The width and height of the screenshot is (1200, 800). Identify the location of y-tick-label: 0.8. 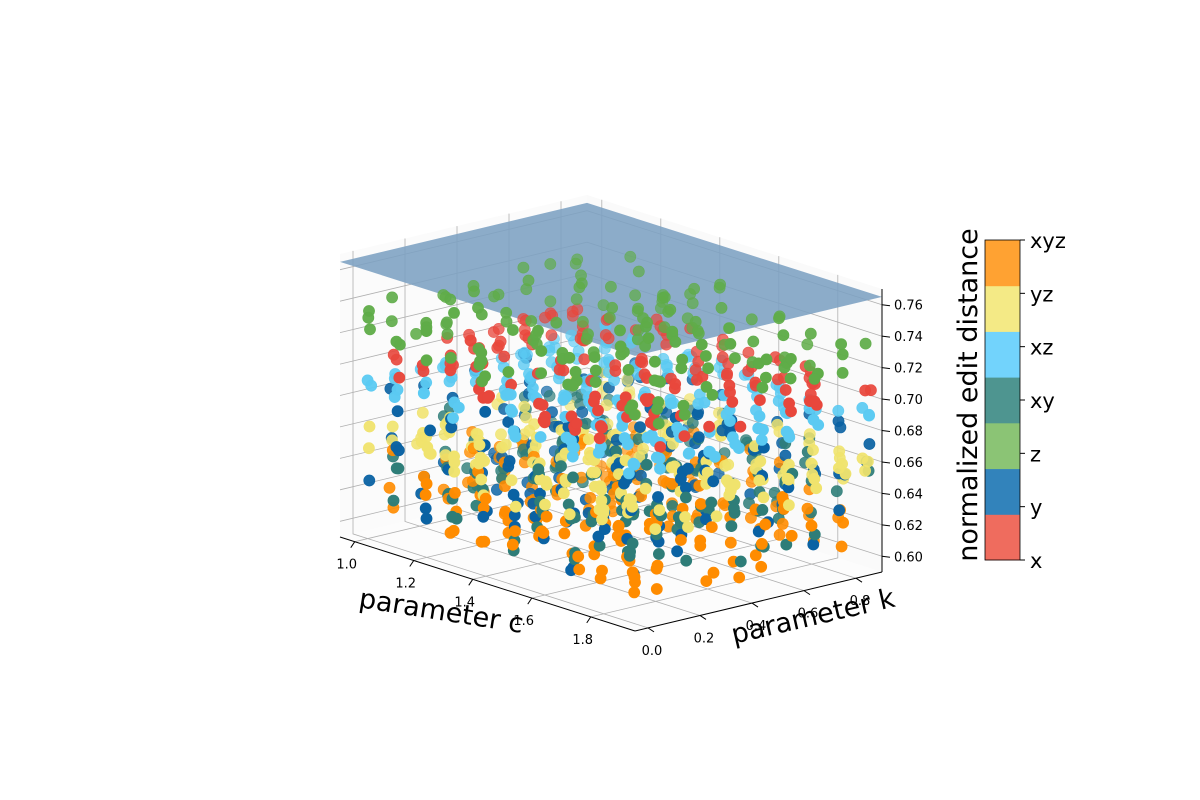
(860, 601).